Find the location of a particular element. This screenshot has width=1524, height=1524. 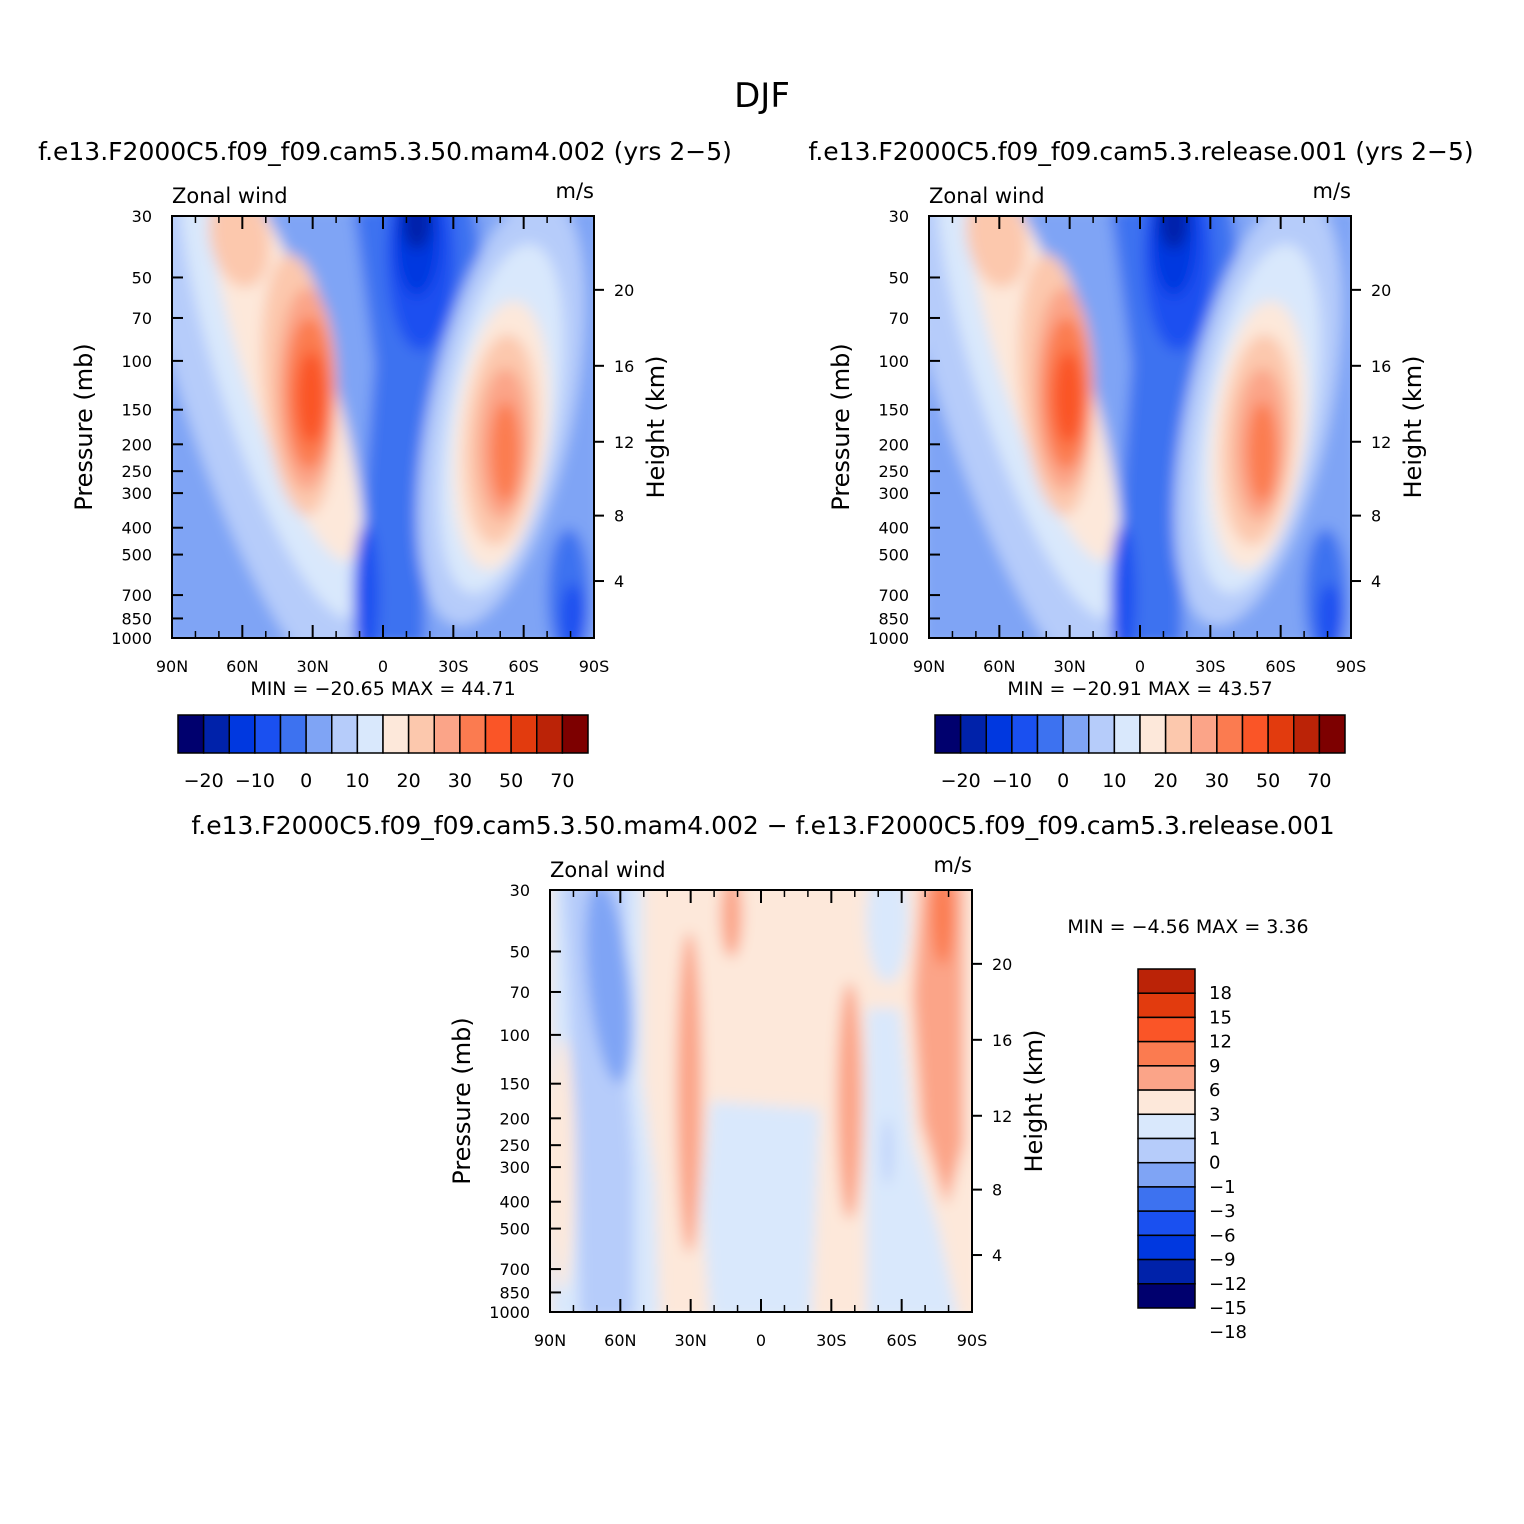

contour-layers is located at coordinates (1140, 427).